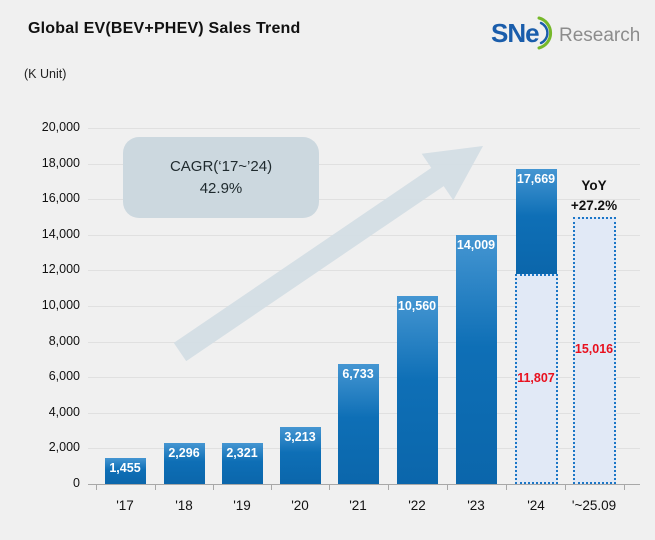  Describe the element at coordinates (536, 505) in the screenshot. I see `x-tick-label: '24` at that location.